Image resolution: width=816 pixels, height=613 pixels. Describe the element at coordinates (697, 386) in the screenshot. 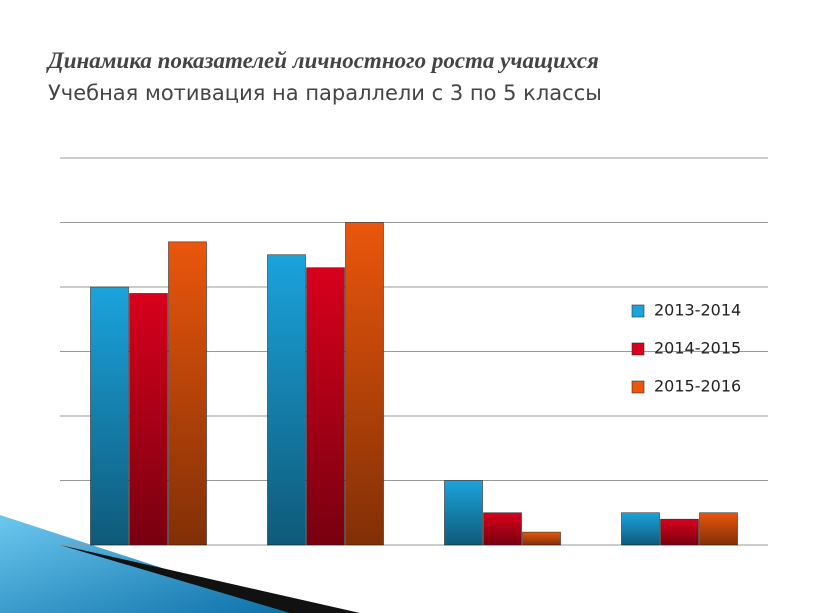

I see `legend-label: 2015-2016` at that location.